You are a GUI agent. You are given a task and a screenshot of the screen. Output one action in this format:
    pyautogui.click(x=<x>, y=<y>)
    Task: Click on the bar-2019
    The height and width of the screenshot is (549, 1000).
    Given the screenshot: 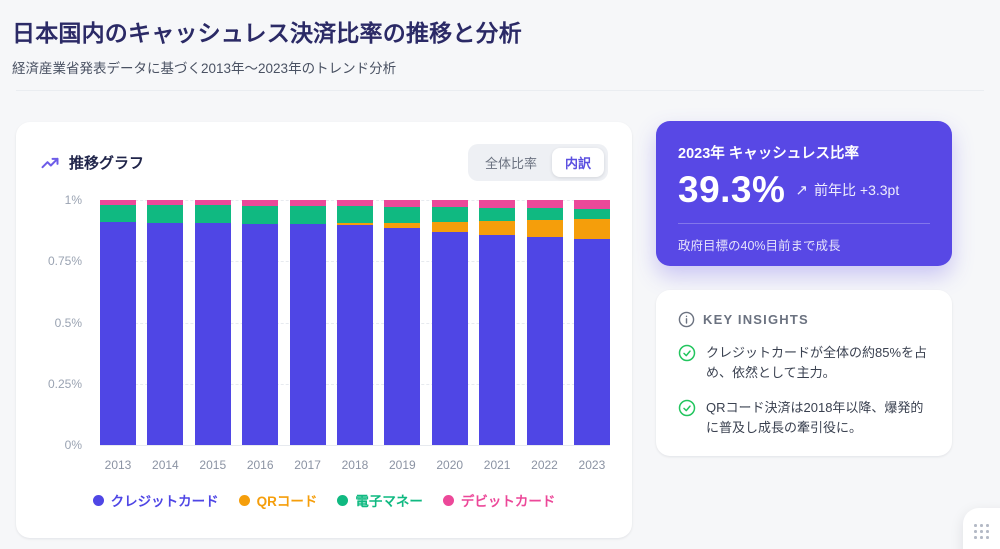 What is the action you would take?
    pyautogui.click(x=402, y=322)
    